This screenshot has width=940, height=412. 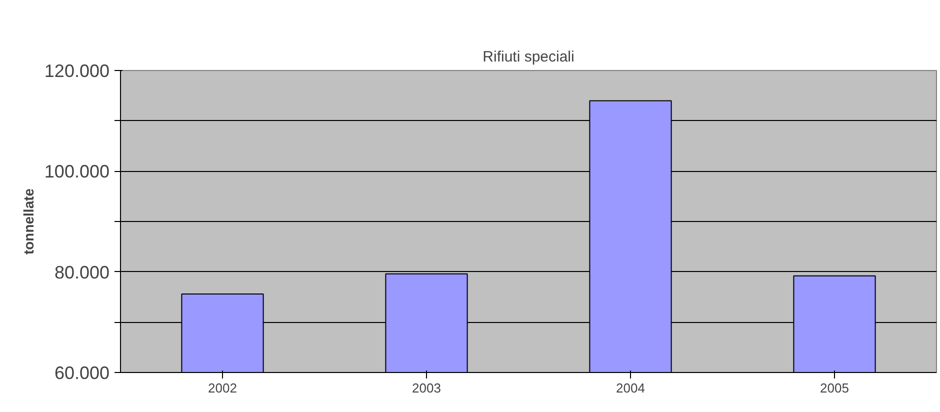 I want to click on x-tick-label: 2003, so click(x=426, y=388).